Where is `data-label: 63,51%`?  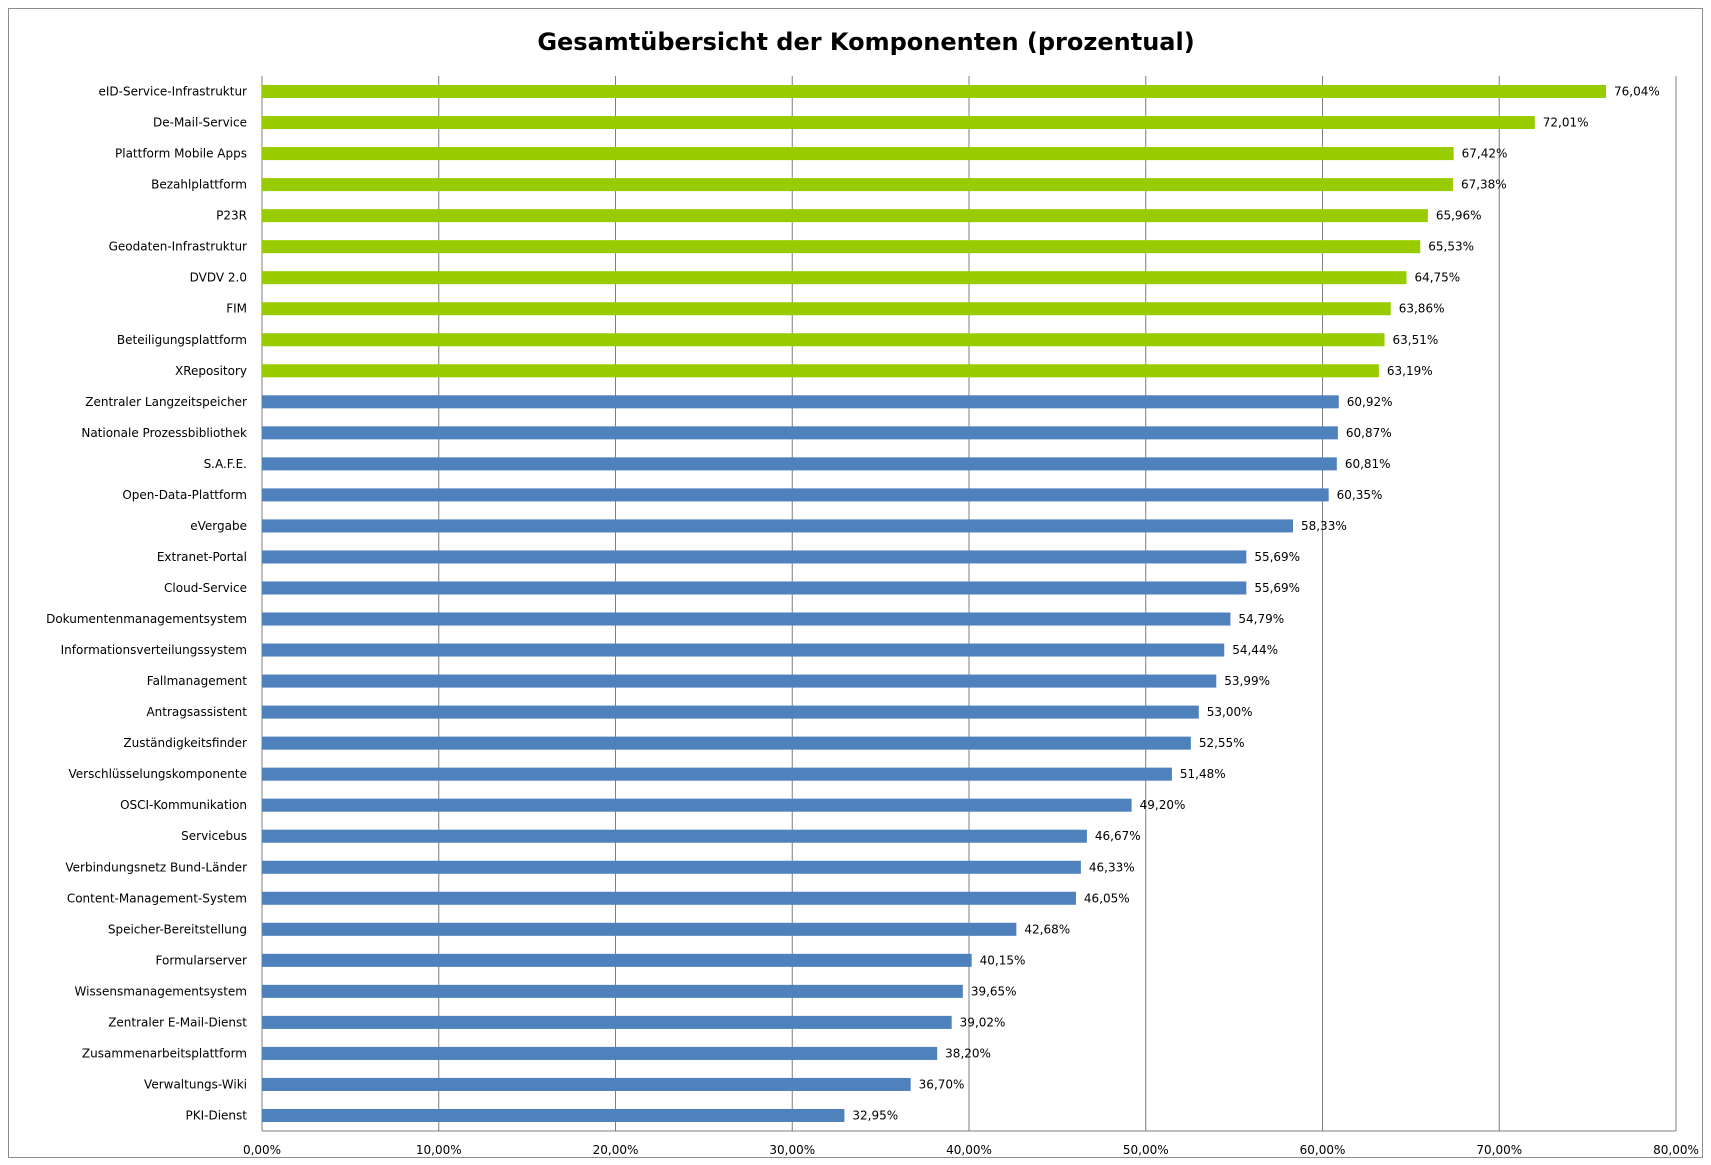 data-label: 63,51% is located at coordinates (1416, 340).